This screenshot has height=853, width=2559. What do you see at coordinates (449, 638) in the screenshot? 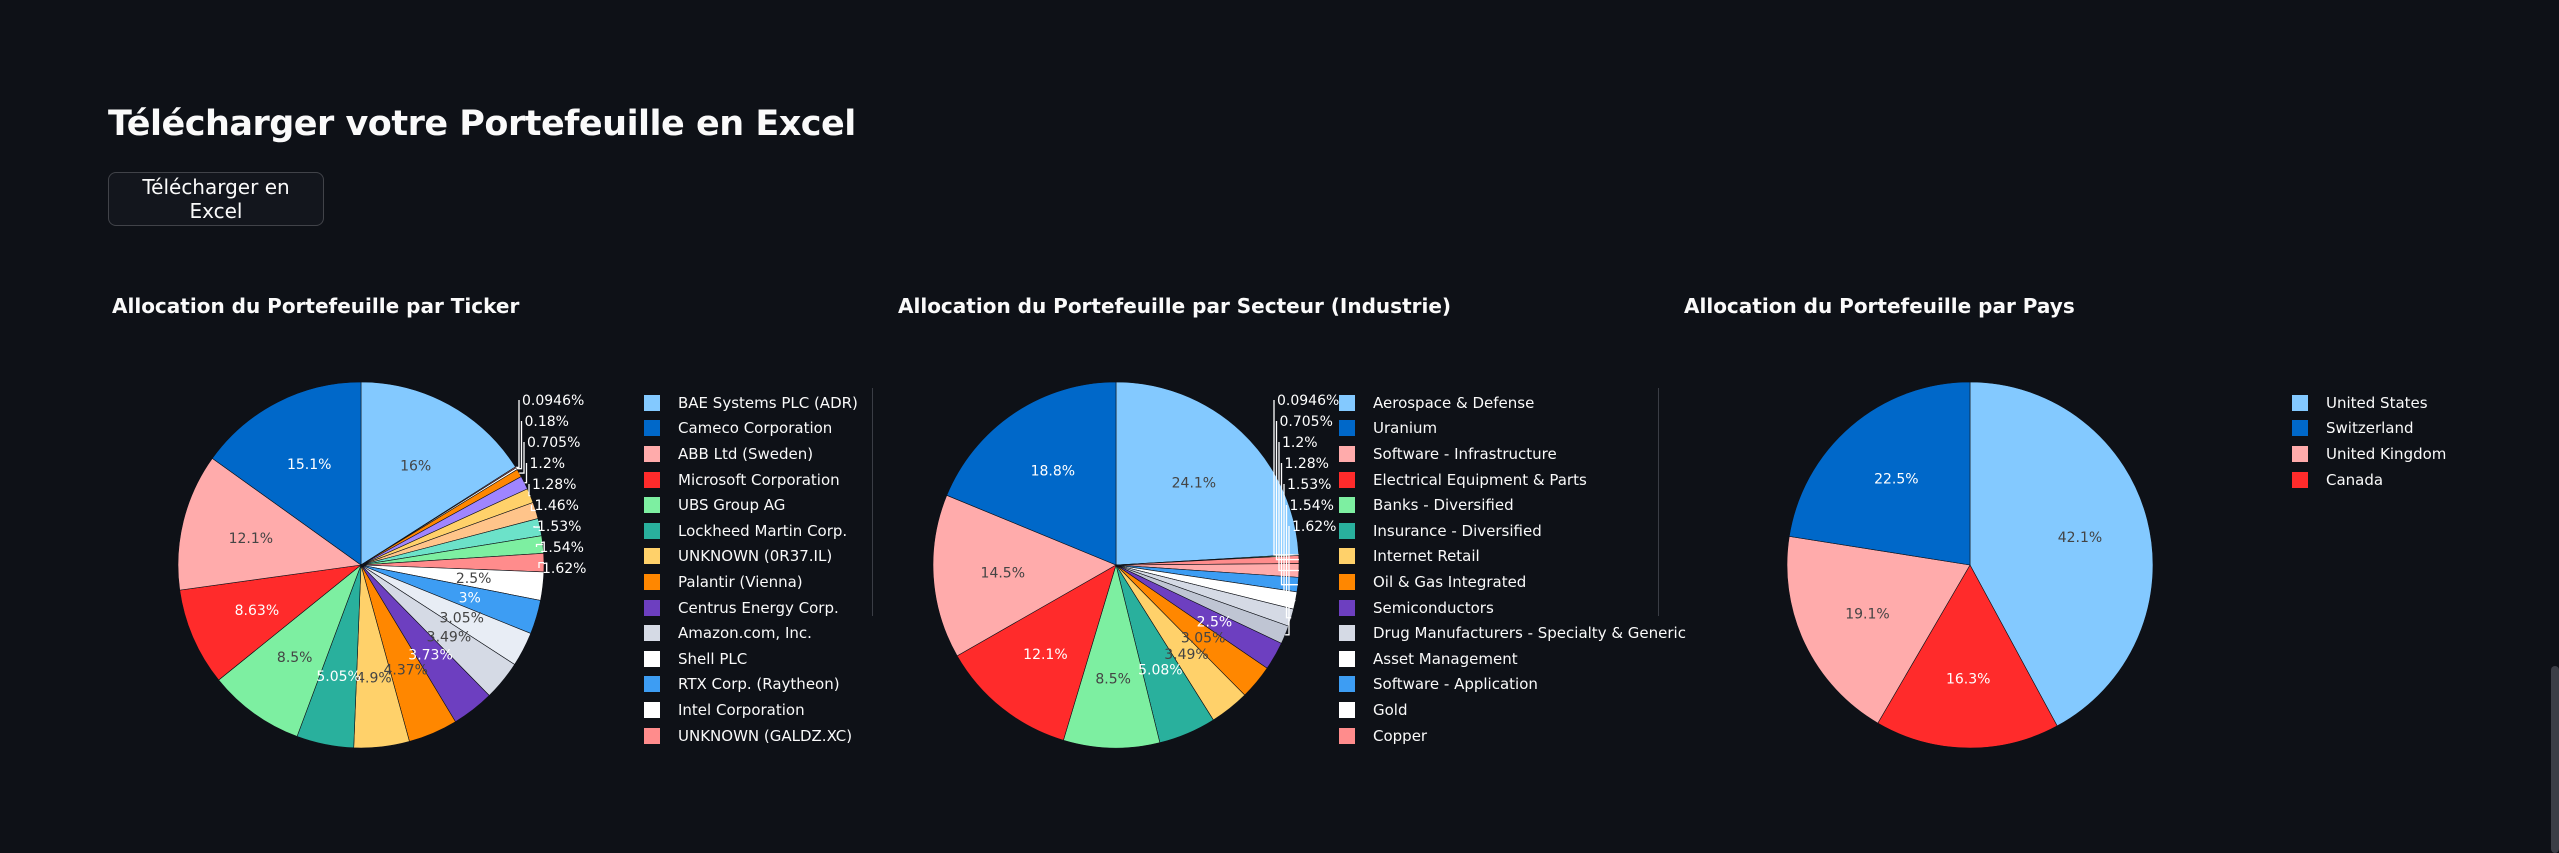
I see `slice-label: 3.49%` at bounding box center [449, 638].